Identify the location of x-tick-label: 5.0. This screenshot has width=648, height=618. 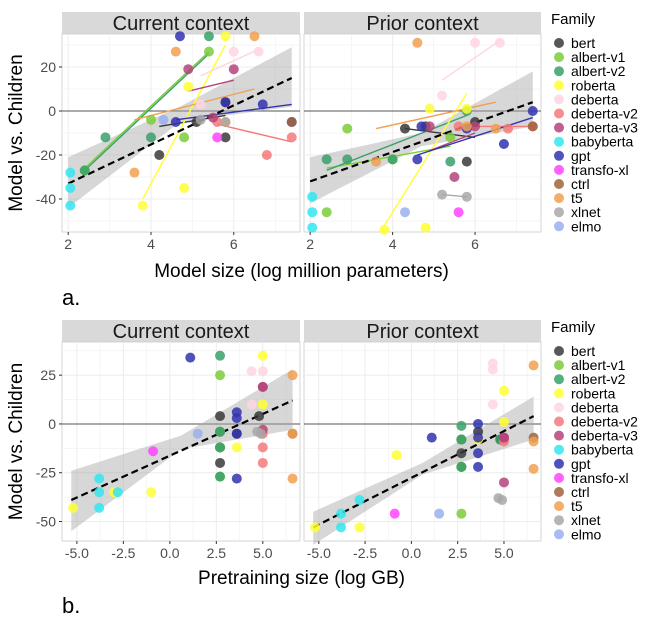
(504, 553).